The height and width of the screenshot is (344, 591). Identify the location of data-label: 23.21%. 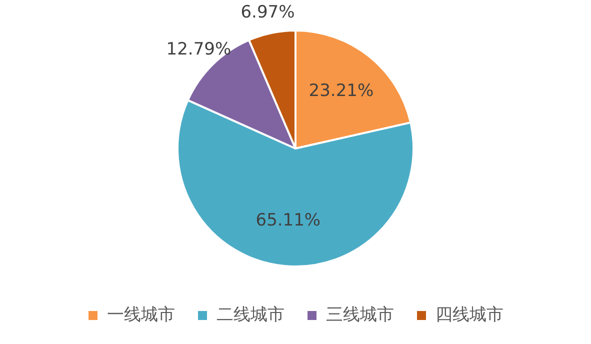
(341, 90).